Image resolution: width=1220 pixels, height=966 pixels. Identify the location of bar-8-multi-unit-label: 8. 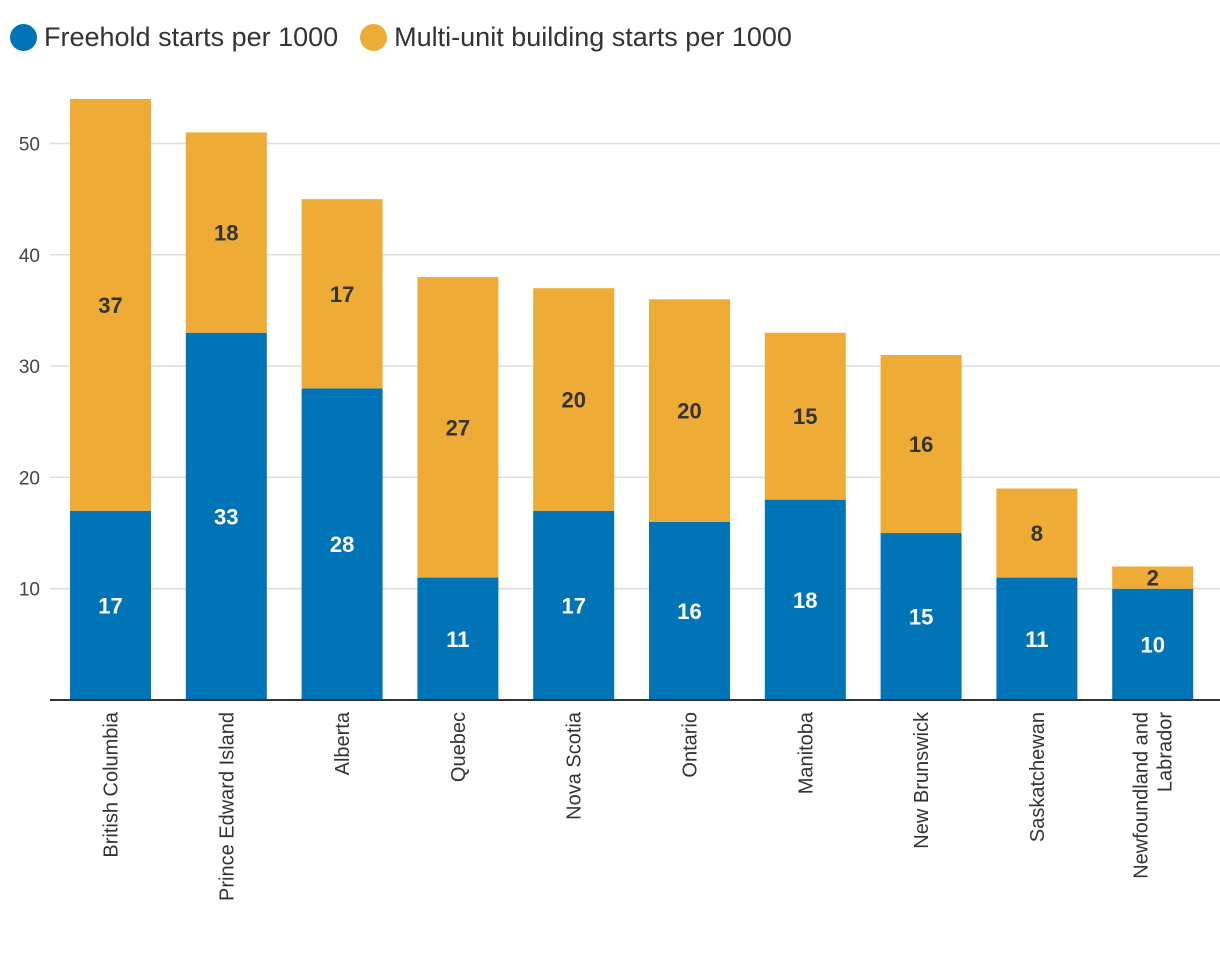
(1037, 533).